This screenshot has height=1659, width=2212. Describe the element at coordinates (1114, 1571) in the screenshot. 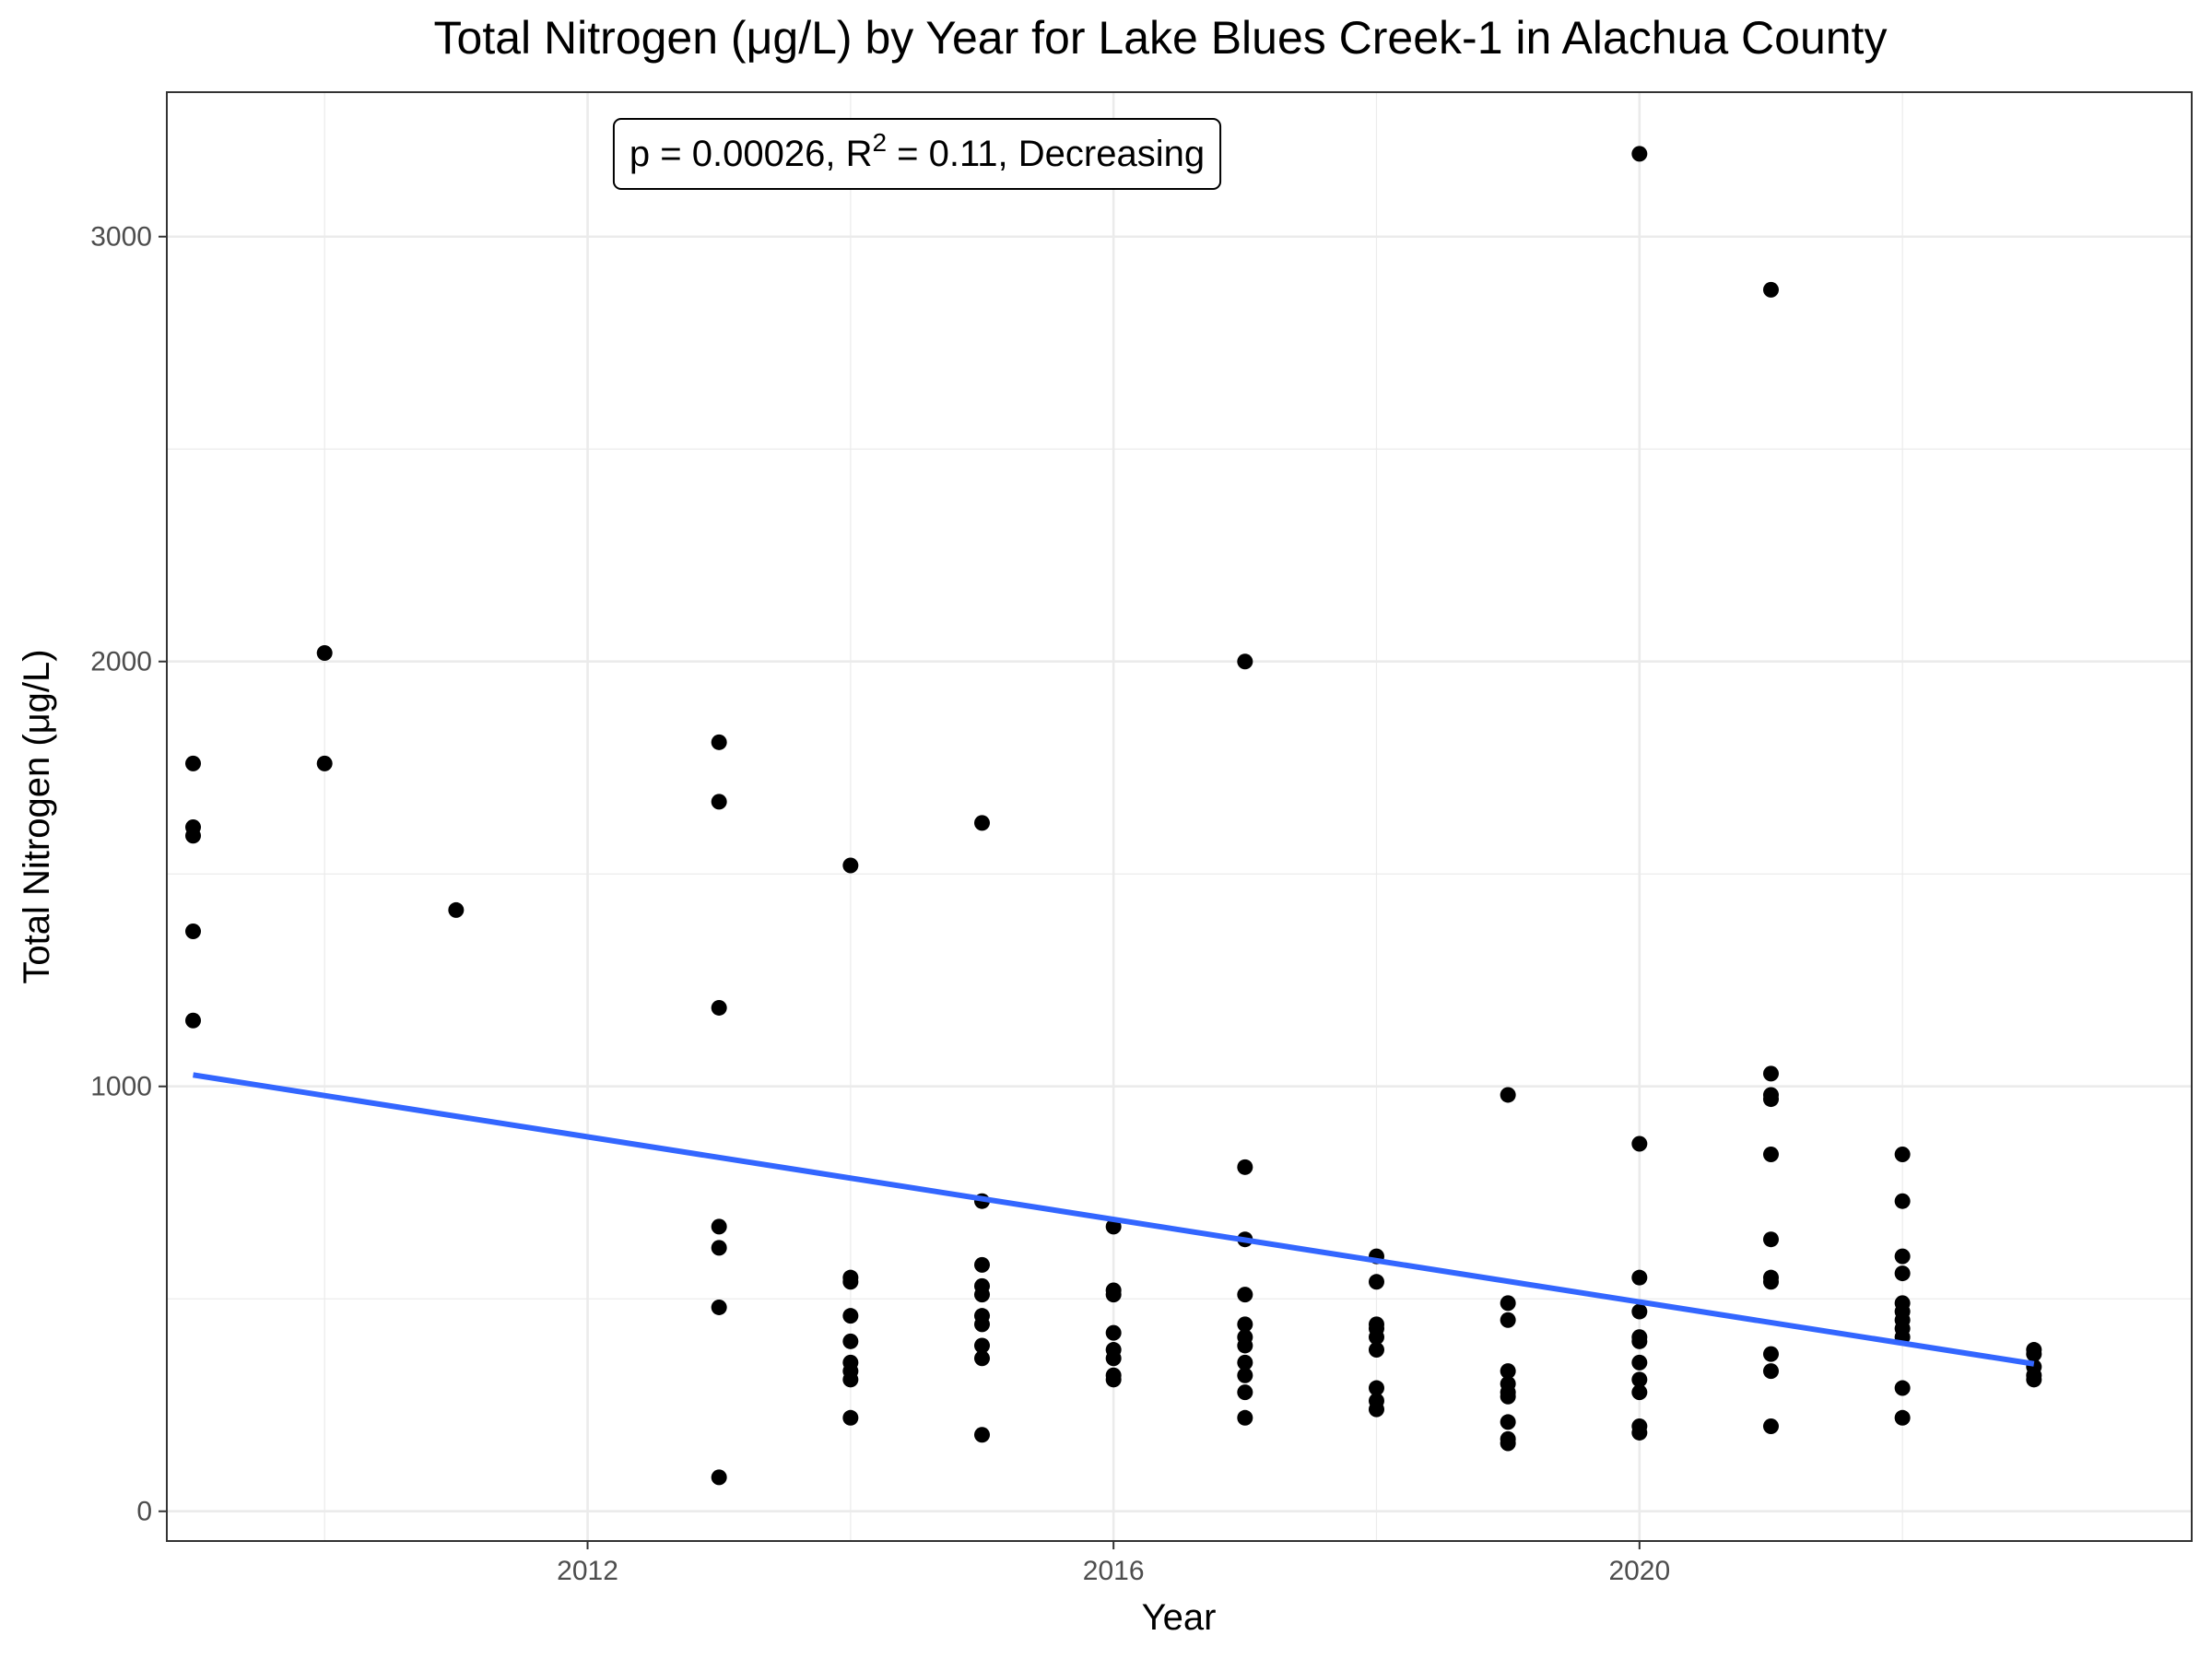

I see `x-tick-label: 2016` at that location.